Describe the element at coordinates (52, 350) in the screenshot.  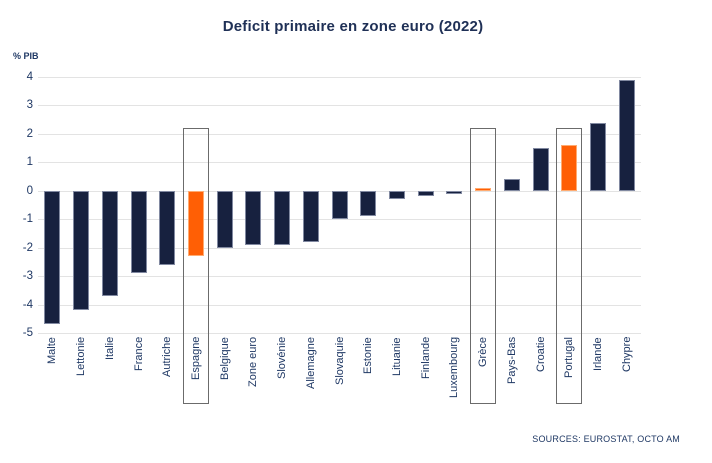
I see `x-tick-label-malte: Malte` at that location.